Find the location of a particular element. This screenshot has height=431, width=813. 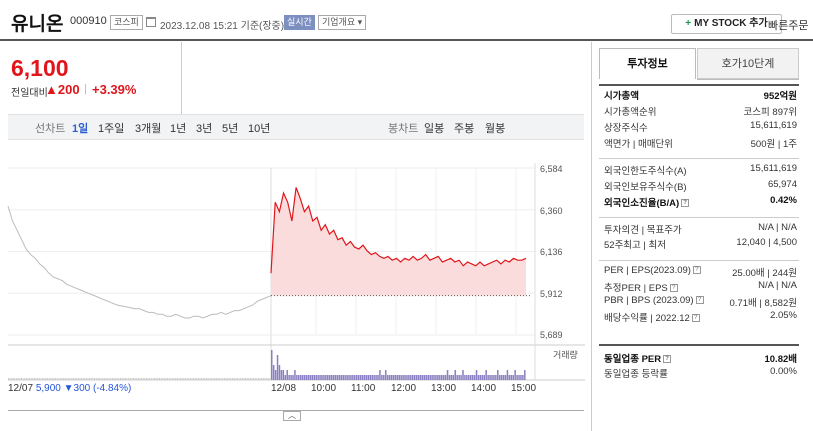

info-row: 상장주식수 15,611,619 is located at coordinates (700, 127).